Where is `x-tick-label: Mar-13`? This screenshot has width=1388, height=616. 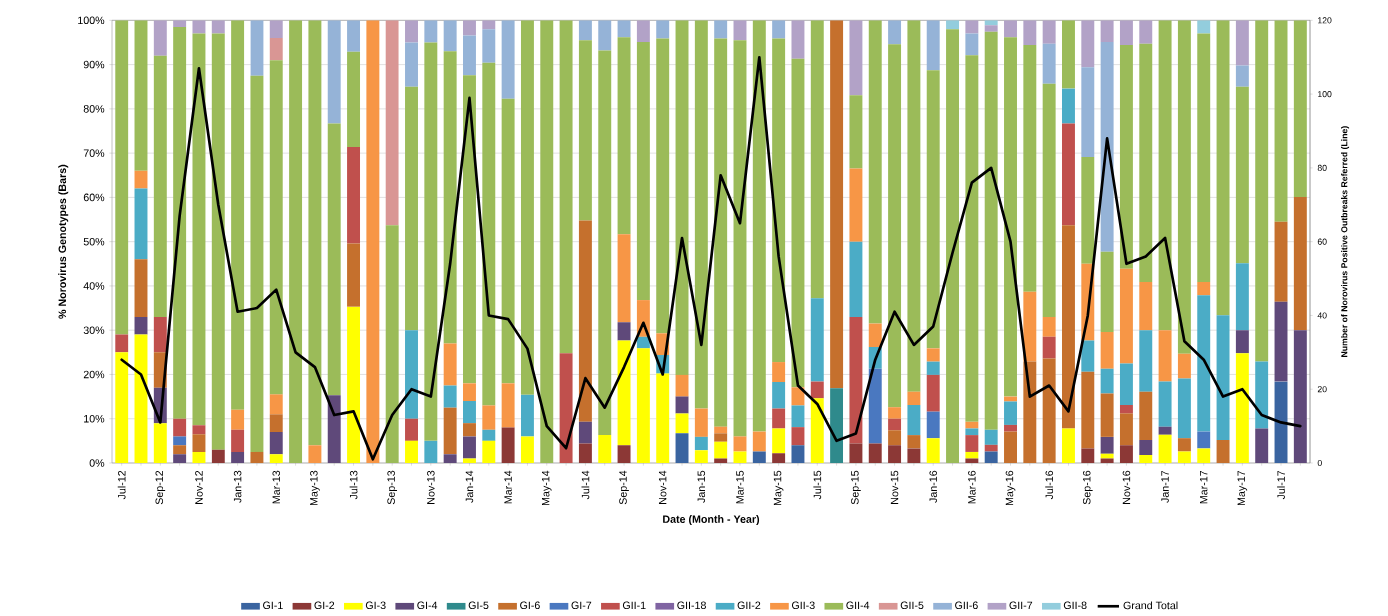
x-tick-label: Mar-13 is located at coordinates (276, 487).